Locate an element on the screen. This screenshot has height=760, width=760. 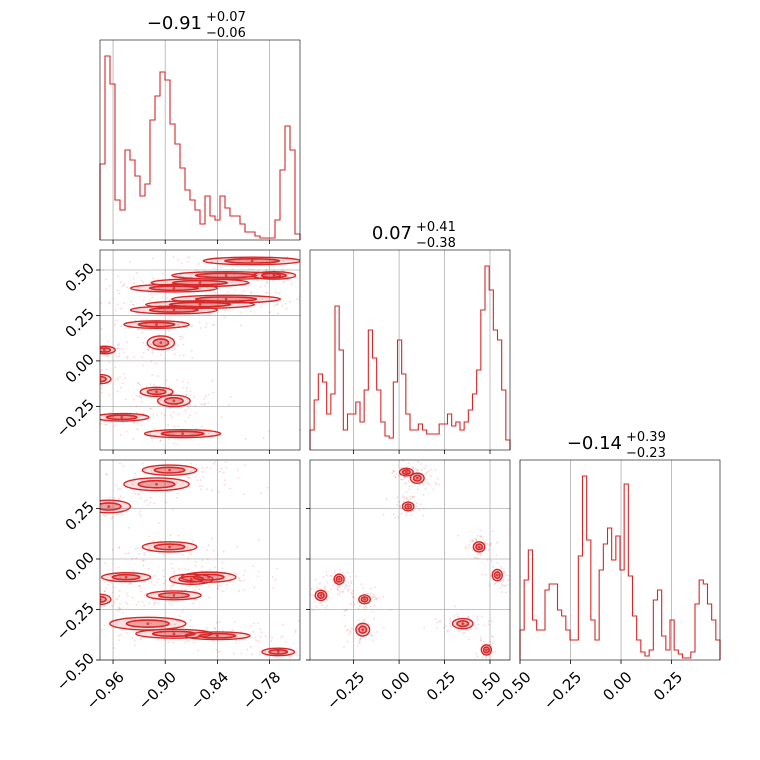
title-upper: +0.41 is located at coordinates (436, 227).